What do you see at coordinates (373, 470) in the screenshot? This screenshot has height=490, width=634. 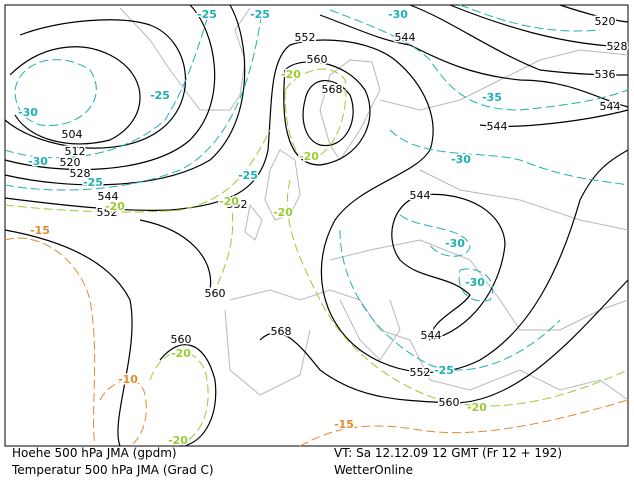 I see `footer-right: WetterOnline` at bounding box center [373, 470].